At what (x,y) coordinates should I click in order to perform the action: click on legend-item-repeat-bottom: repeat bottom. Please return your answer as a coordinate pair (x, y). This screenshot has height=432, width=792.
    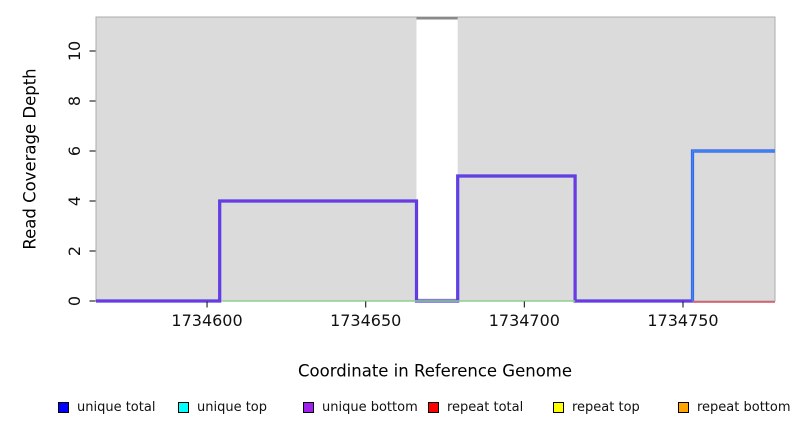
    Looking at the image, I should click on (734, 407).